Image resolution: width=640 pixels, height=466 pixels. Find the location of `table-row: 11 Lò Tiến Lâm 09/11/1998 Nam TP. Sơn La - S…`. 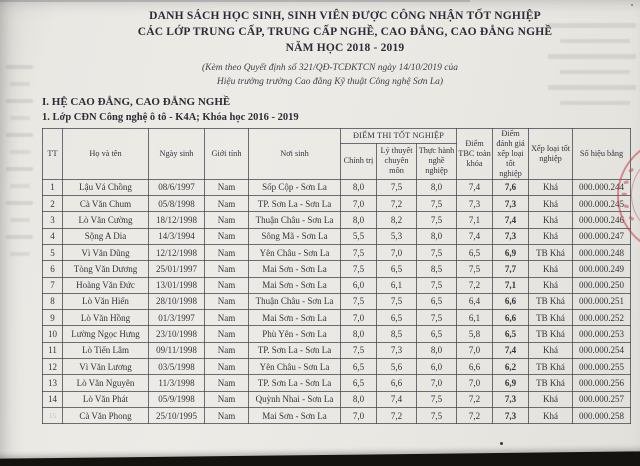

table-row: 11 Lò Tiến Lâm 09/11/1998 Nam TP. Sơn La - S… is located at coordinates (337, 350).